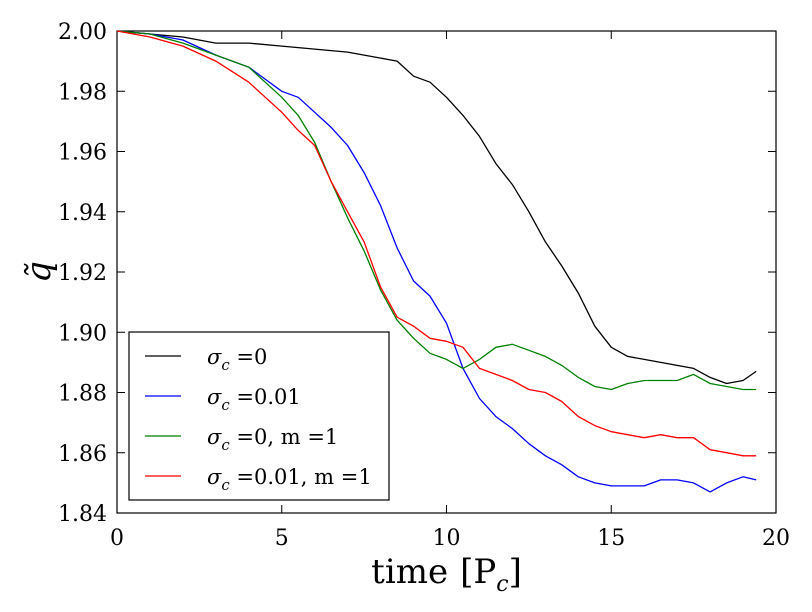 Image resolution: width=812 pixels, height=612 pixels. What do you see at coordinates (254, 399) in the screenshot?
I see `legend-label: σc =0.01` at bounding box center [254, 399].